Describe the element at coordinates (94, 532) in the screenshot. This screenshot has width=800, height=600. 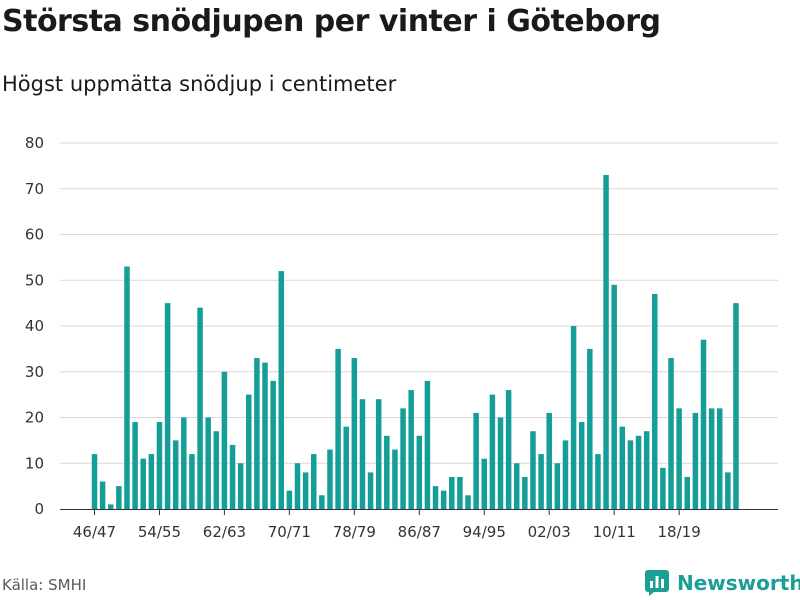
I see `x-tick-label: 46/47` at that location.